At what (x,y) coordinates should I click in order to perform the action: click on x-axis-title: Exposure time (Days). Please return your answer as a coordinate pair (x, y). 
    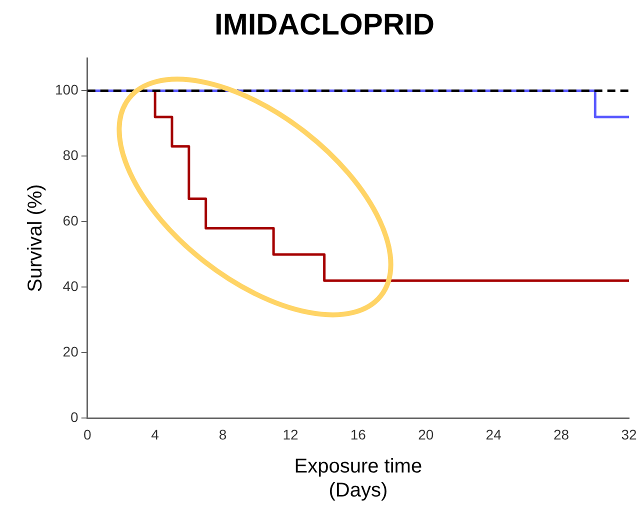
    Looking at the image, I should click on (358, 479).